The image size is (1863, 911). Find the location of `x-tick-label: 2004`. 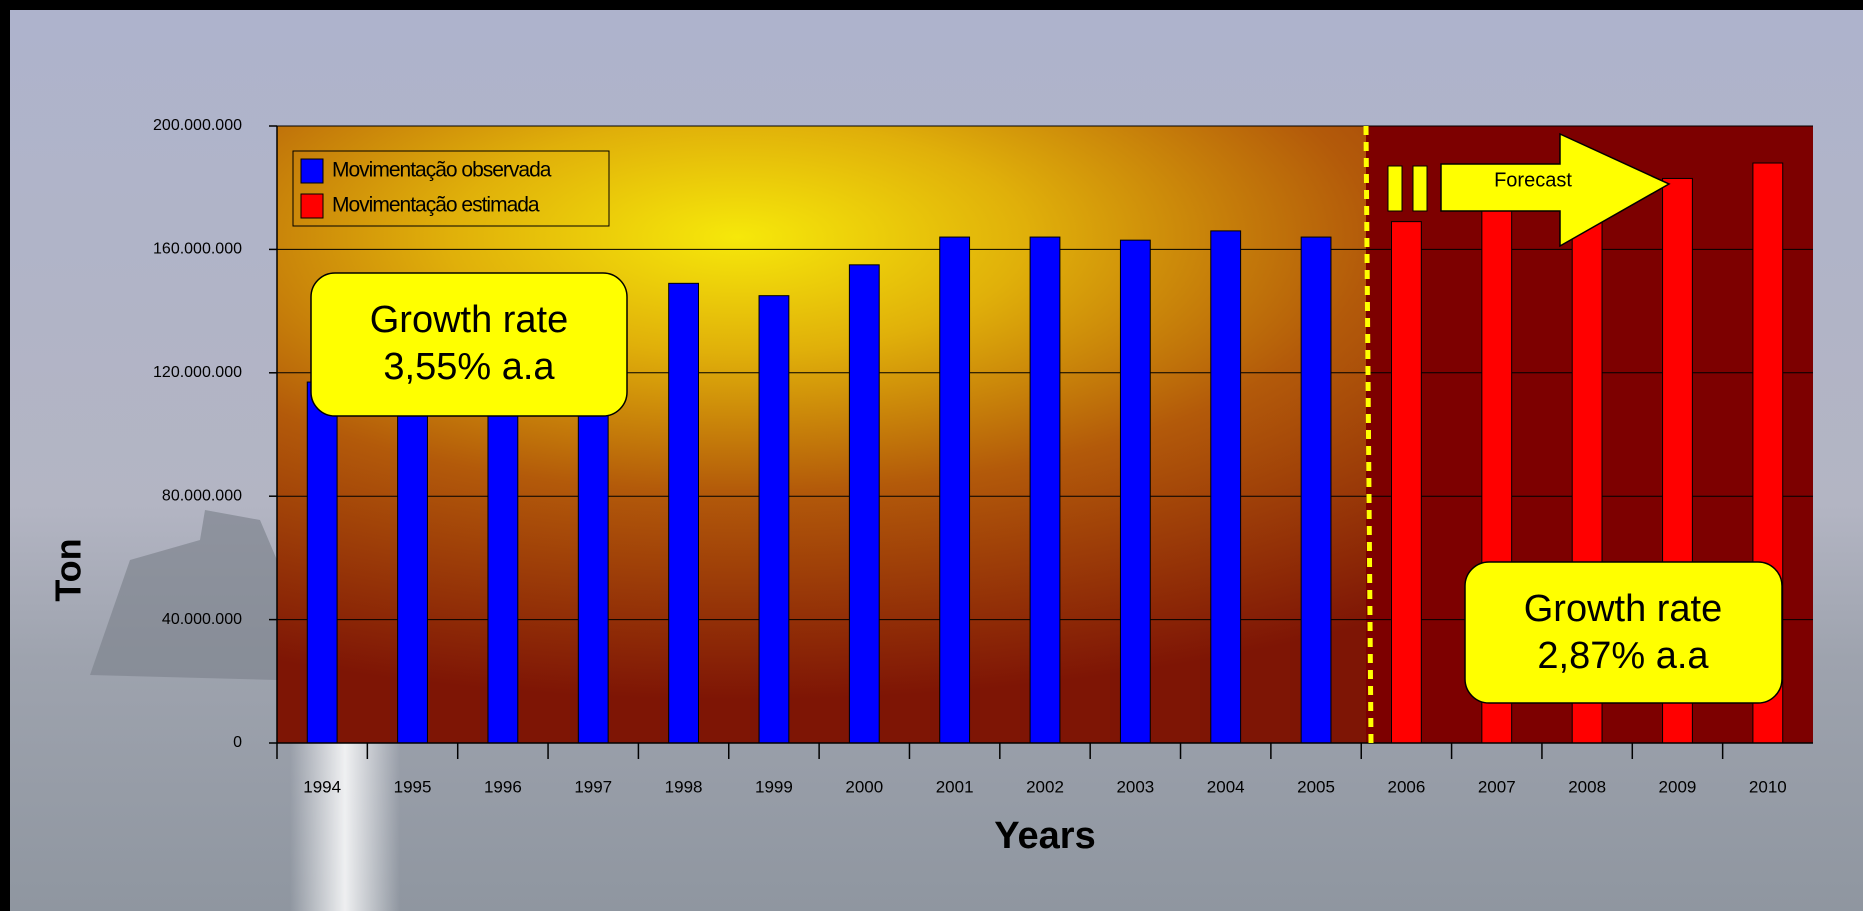

x-tick-label: 2004 is located at coordinates (1226, 786).